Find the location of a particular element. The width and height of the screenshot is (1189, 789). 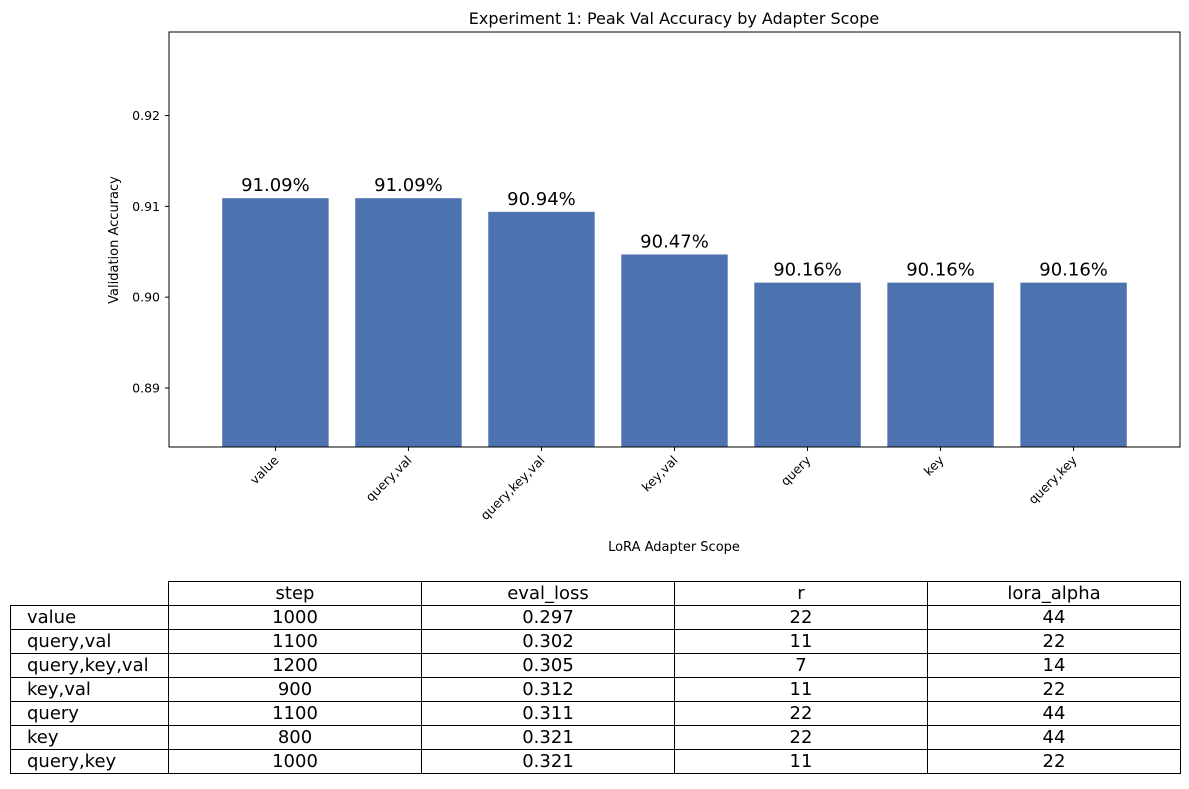

column-header: r is located at coordinates (801, 593).